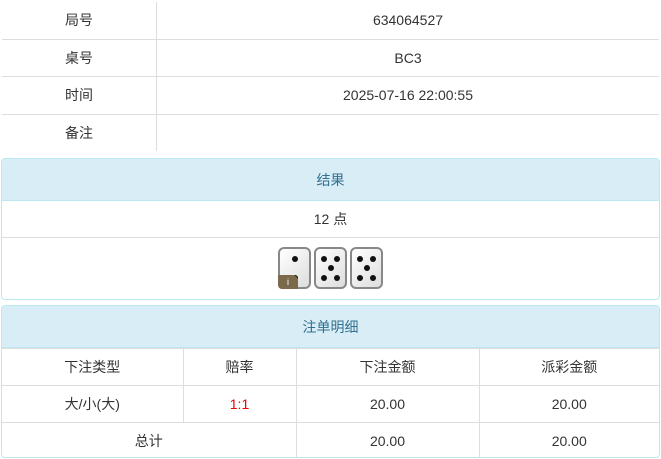  Describe the element at coordinates (239, 404) in the screenshot. I see `bet-odds: 1:1` at that location.